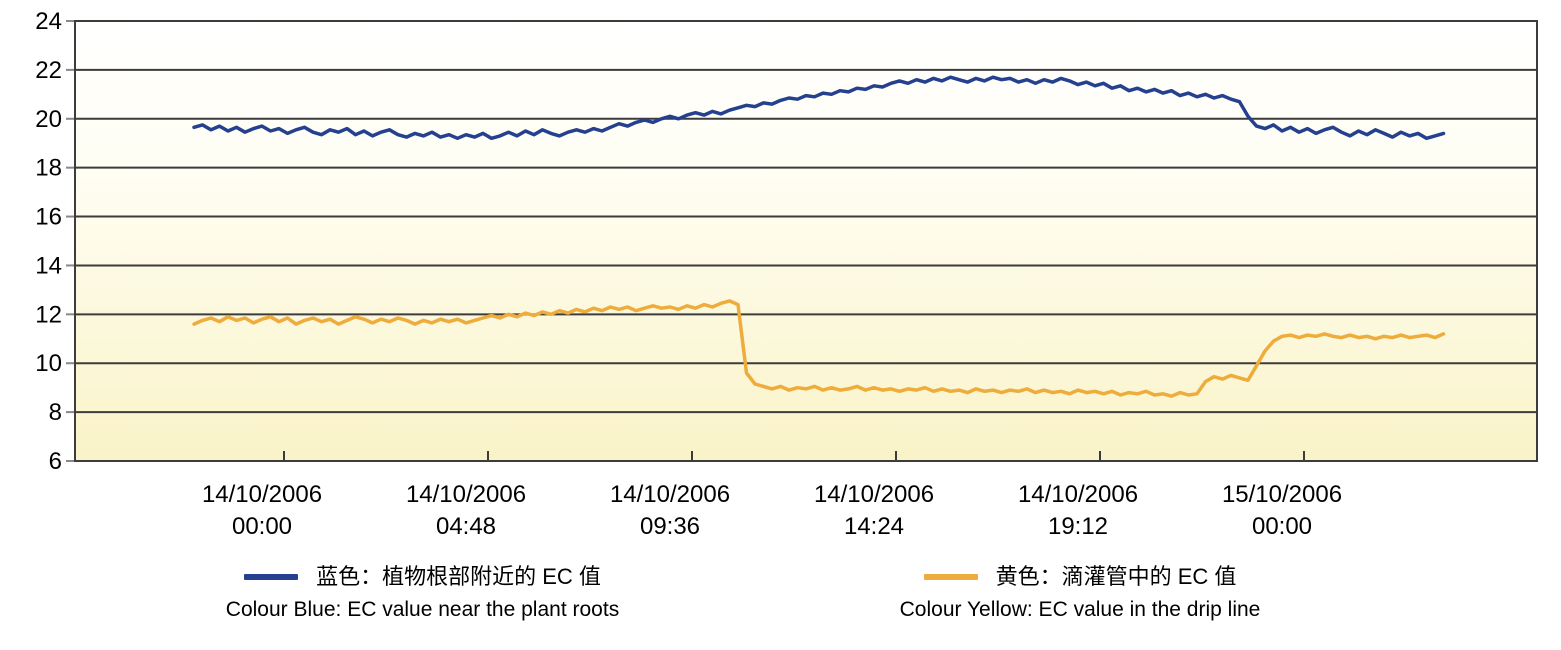 The width and height of the screenshot is (1561, 650). Describe the element at coordinates (458, 576) in the screenshot. I see `legend-blue-label-cn: 蓝色：植物根部附近的 EC 值` at that location.